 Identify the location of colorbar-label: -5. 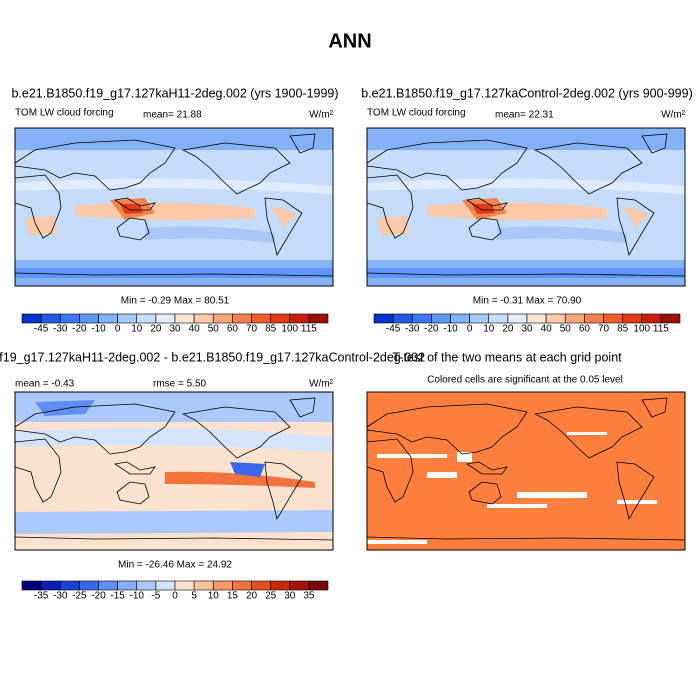
(155, 596).